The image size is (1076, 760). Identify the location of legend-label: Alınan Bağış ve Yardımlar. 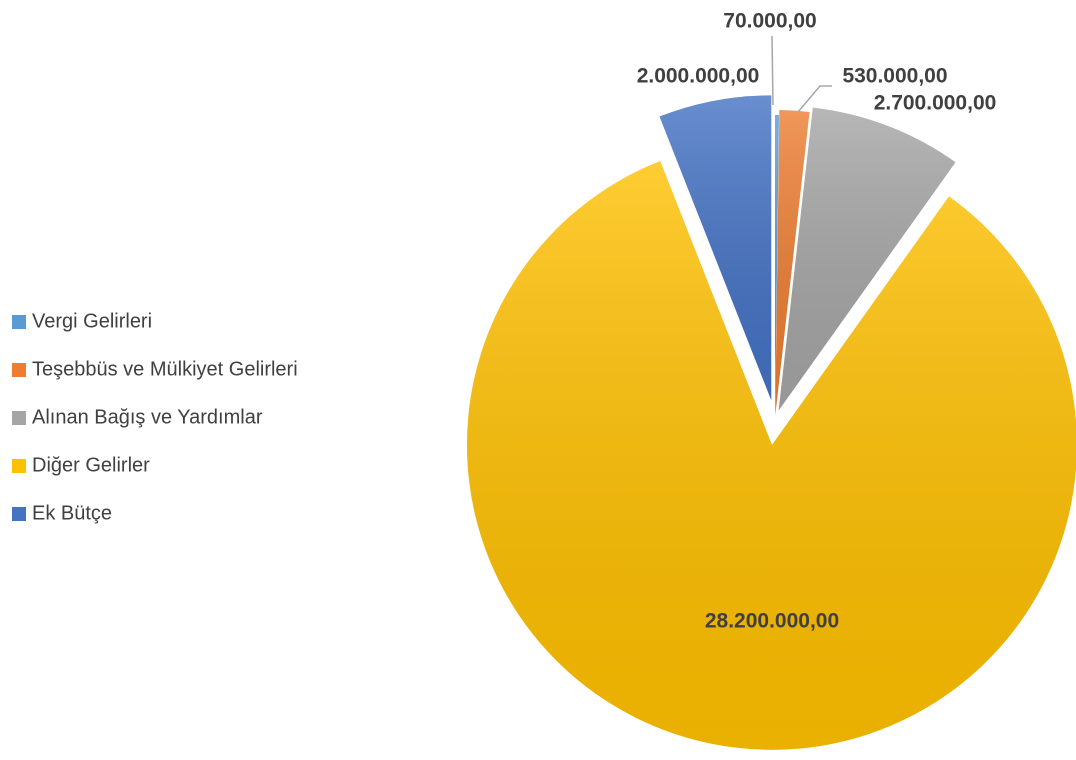
(147, 417).